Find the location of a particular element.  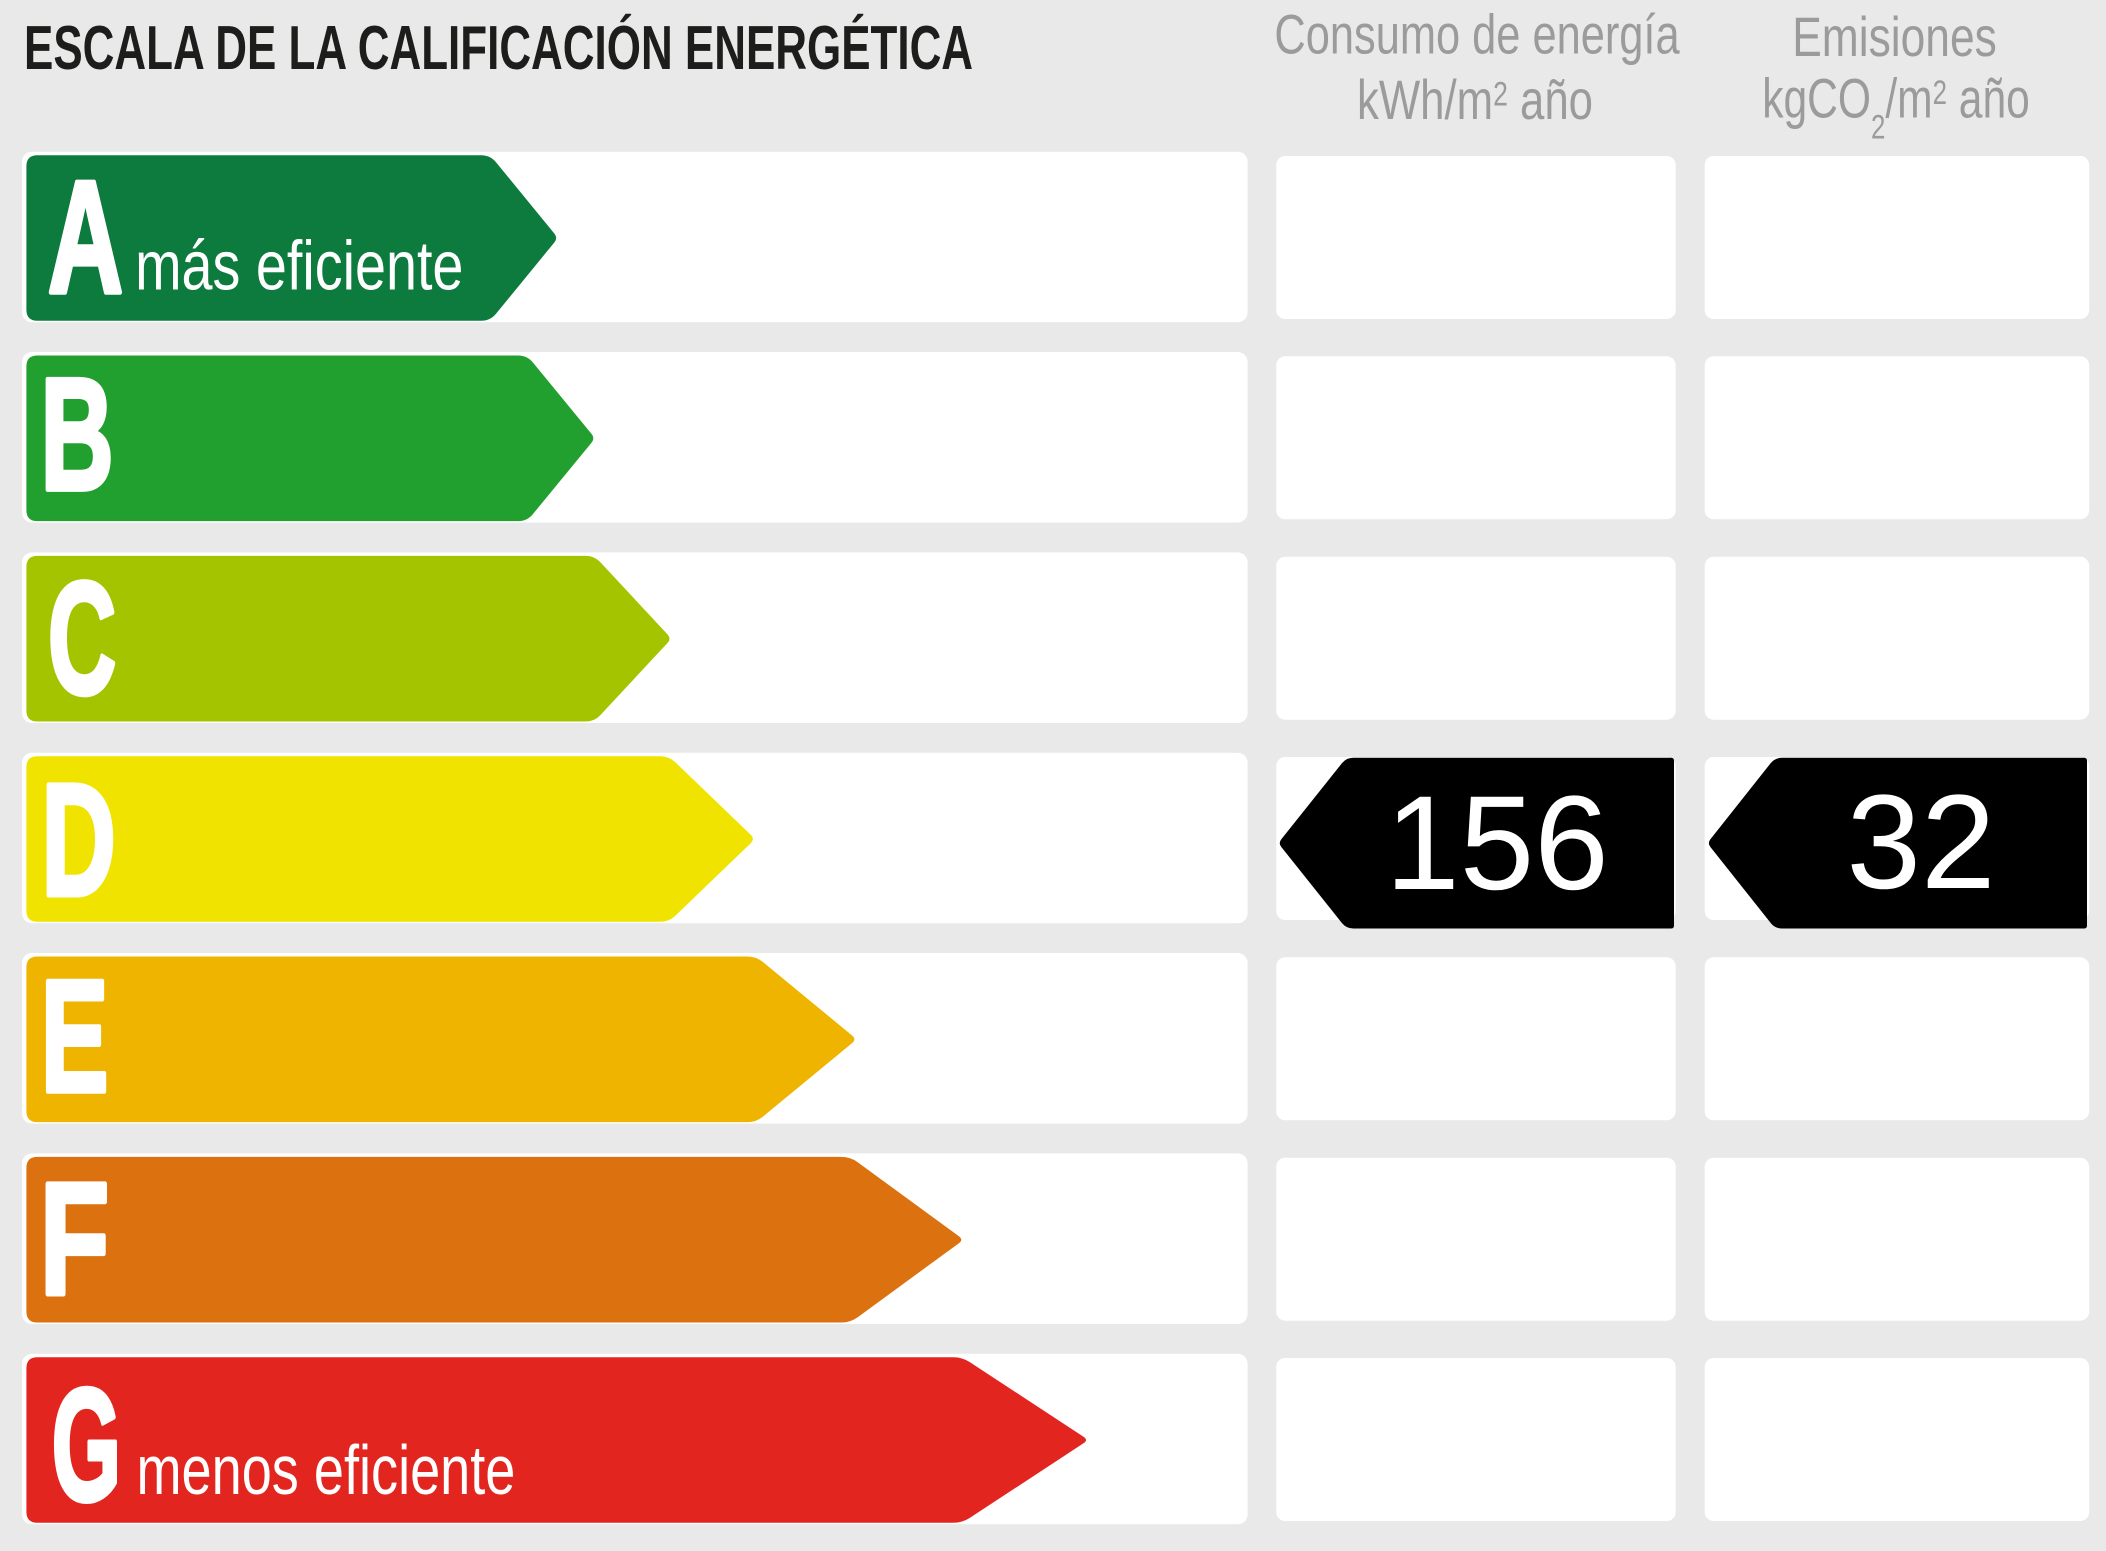

svg-text: Emisiones is located at coordinates (1894, 36).